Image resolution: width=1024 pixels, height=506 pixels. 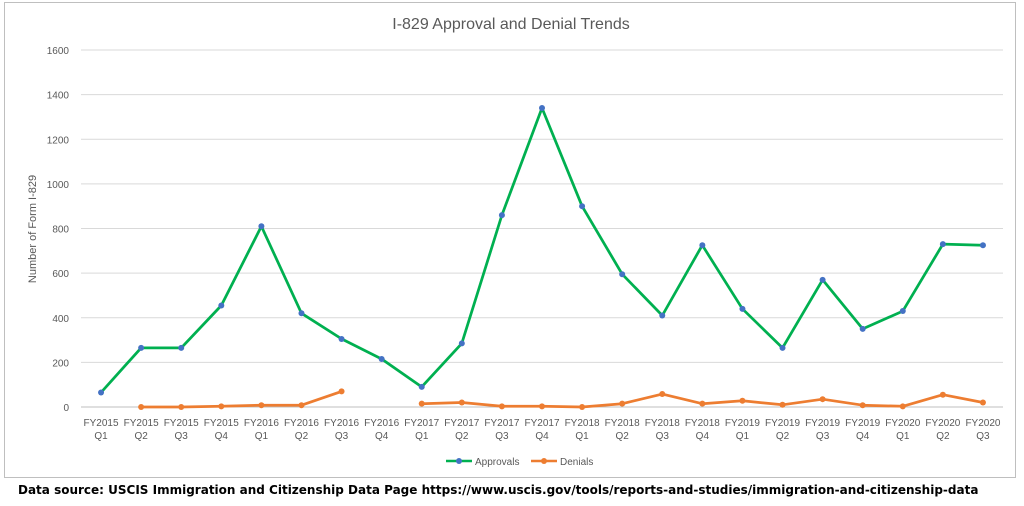 What do you see at coordinates (782, 430) in the screenshot?
I see `x-tick-label: FY2019 Q2` at bounding box center [782, 430].